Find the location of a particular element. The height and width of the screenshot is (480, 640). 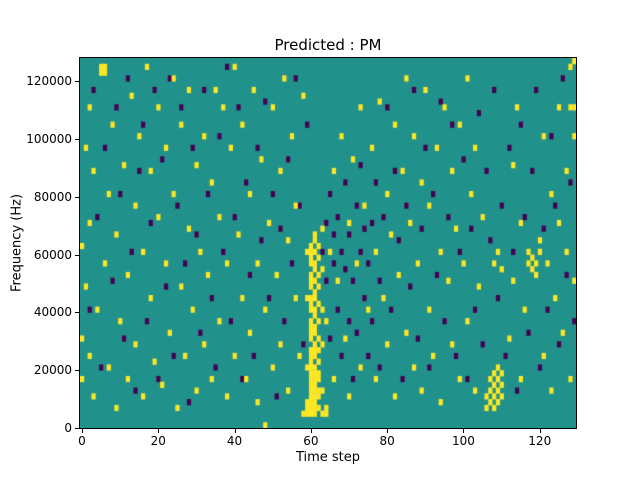

x-tick-label: 0 is located at coordinates (82, 441).